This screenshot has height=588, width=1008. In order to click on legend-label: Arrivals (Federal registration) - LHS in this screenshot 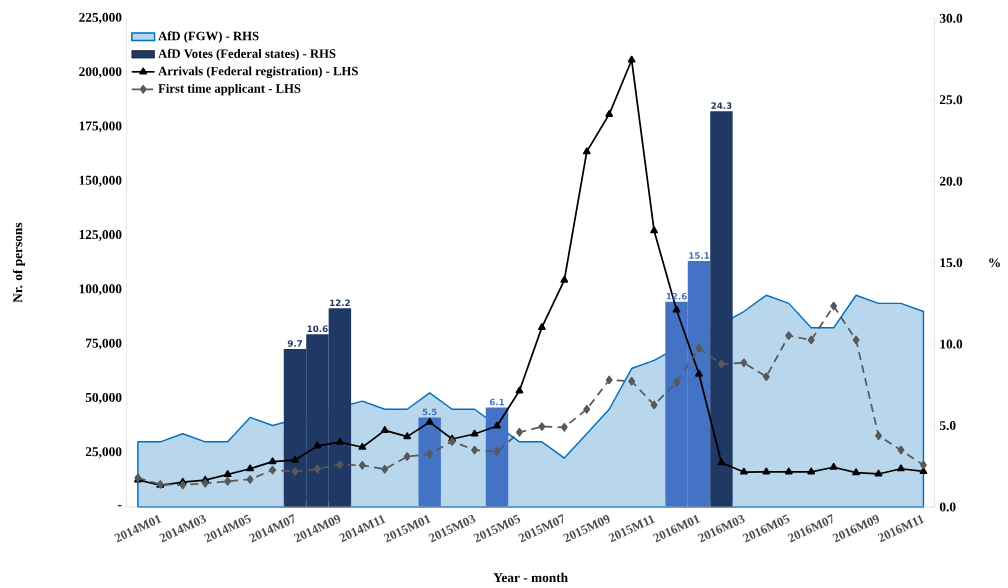, I will do `click(258, 72)`.